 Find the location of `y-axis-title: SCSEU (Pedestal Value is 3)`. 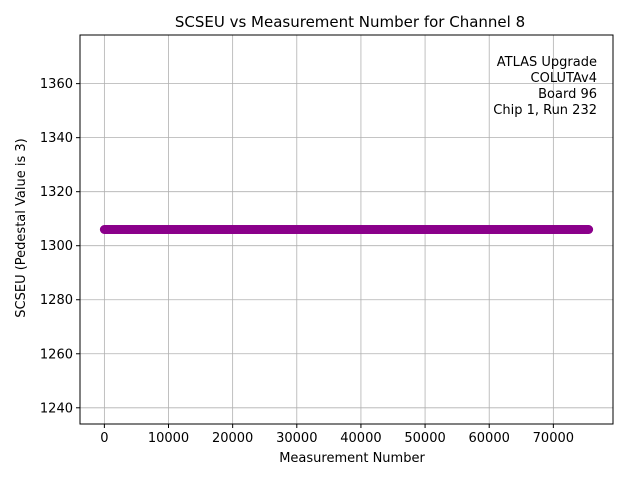

y-axis-title: SCSEU (Pedestal Value is 3) is located at coordinates (21, 227).